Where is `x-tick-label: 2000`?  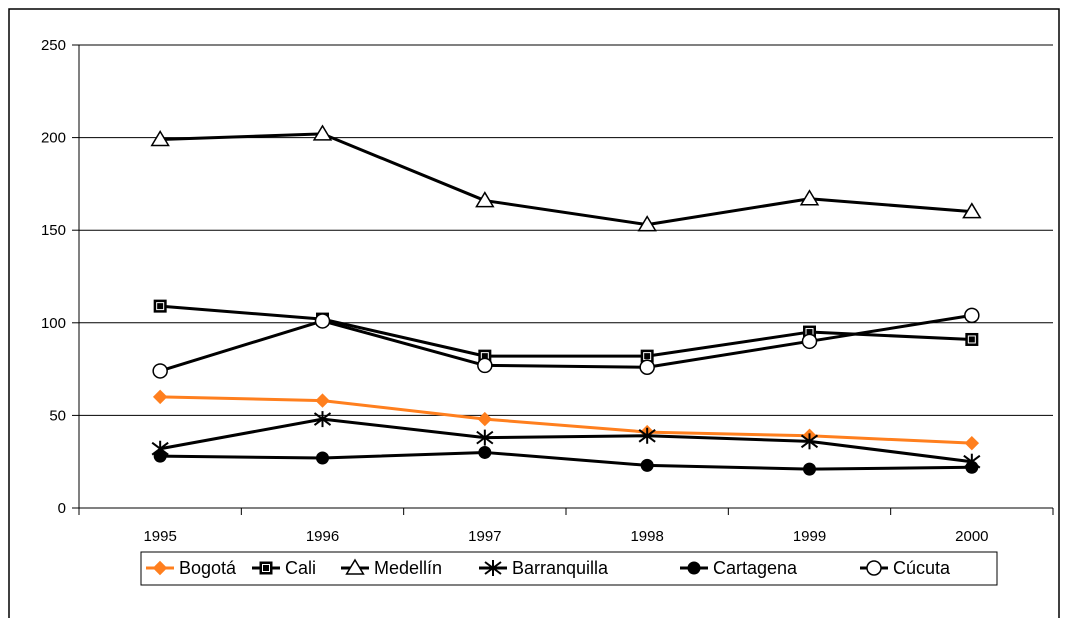
x-tick-label: 2000 is located at coordinates (971, 536).